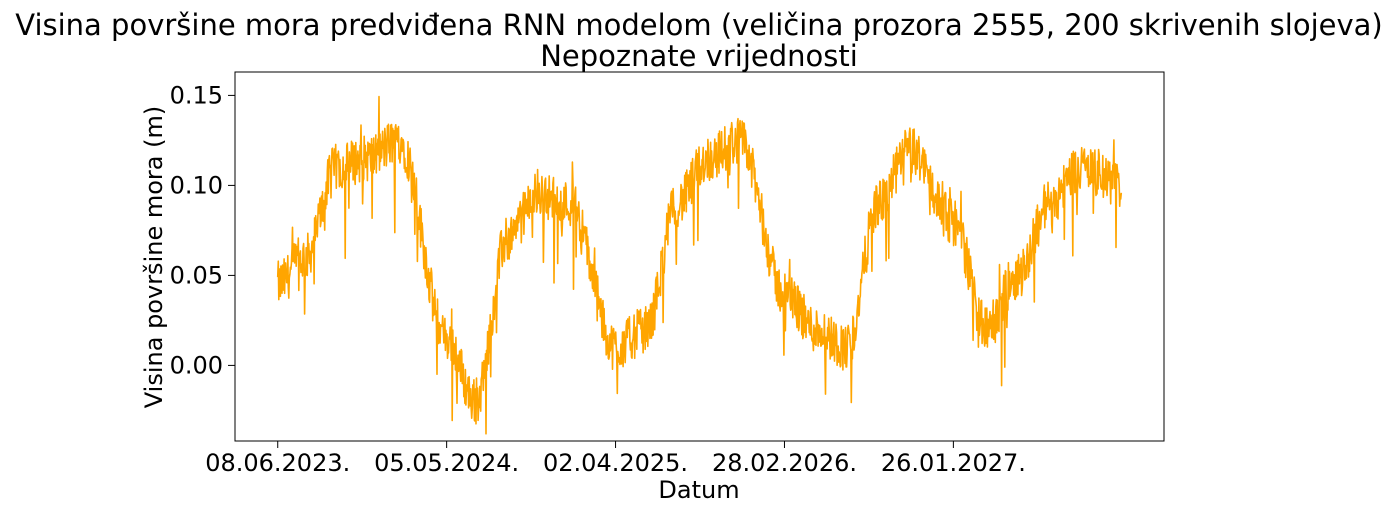 The height and width of the screenshot is (510, 1398). Describe the element at coordinates (699, 56) in the screenshot. I see `chart-subtitle: Nepoznate vrijednosti` at that location.